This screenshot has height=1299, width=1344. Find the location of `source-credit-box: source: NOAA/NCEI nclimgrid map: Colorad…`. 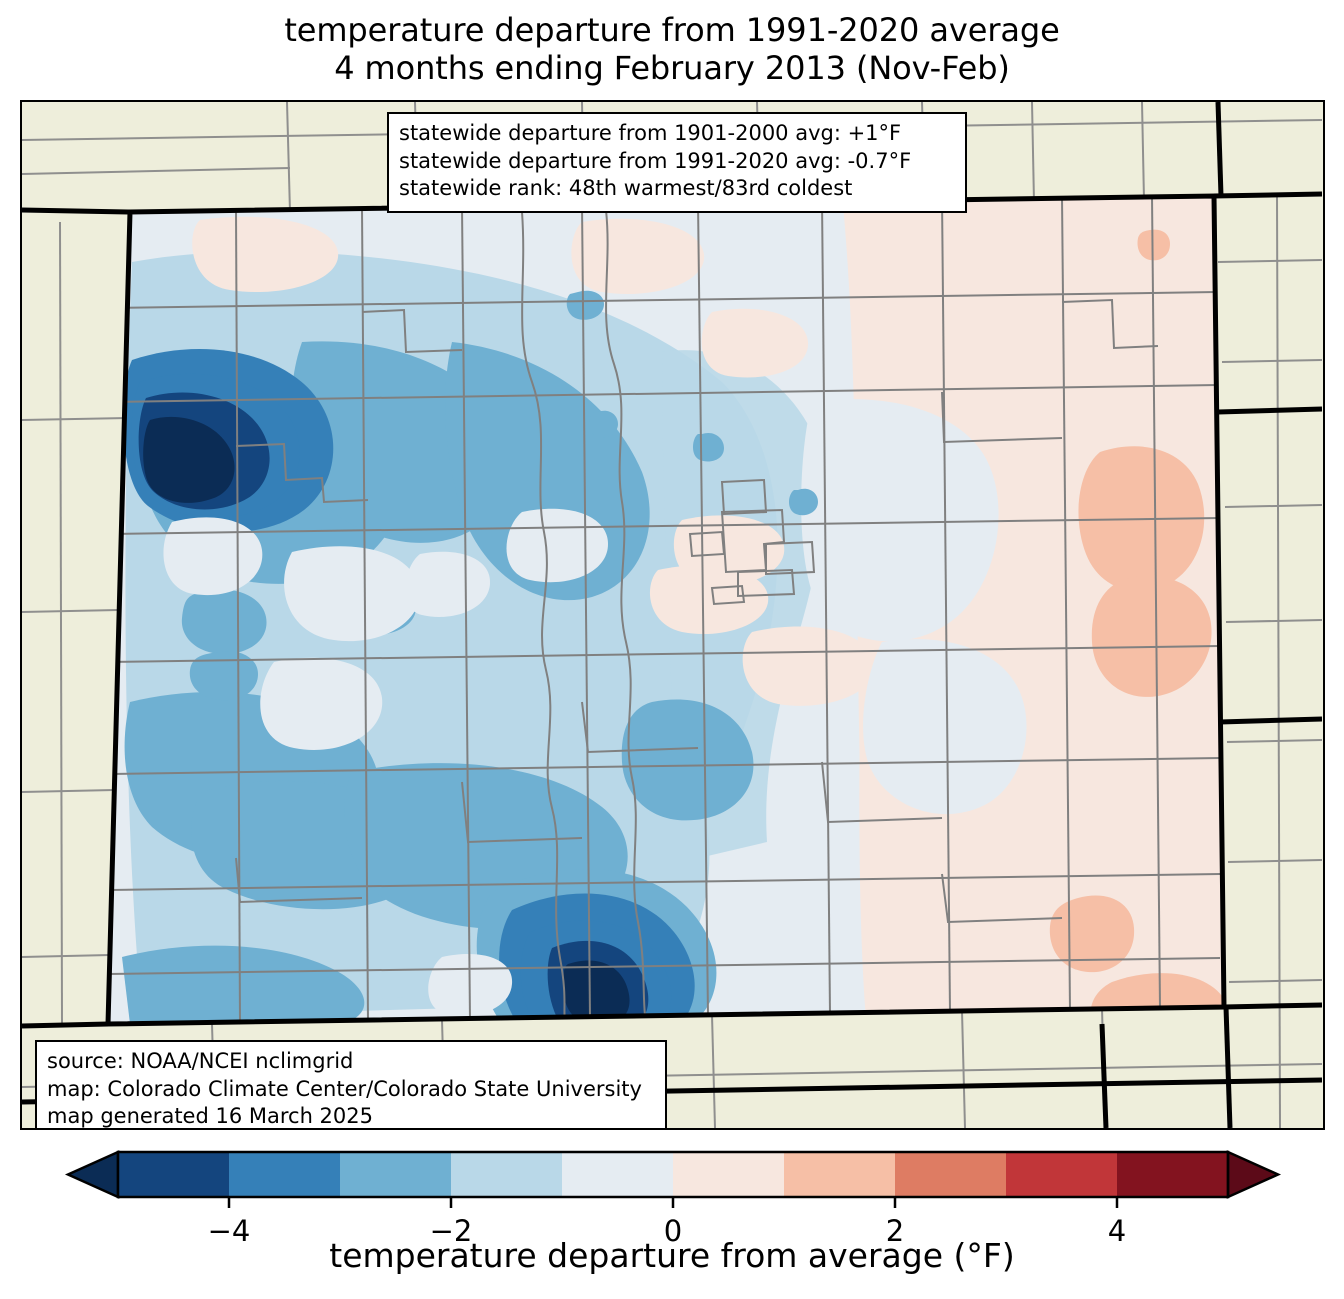

source-credit-box: source: NOAA/NCEI nclimgrid map: Colorad… is located at coordinates (351, 1084).